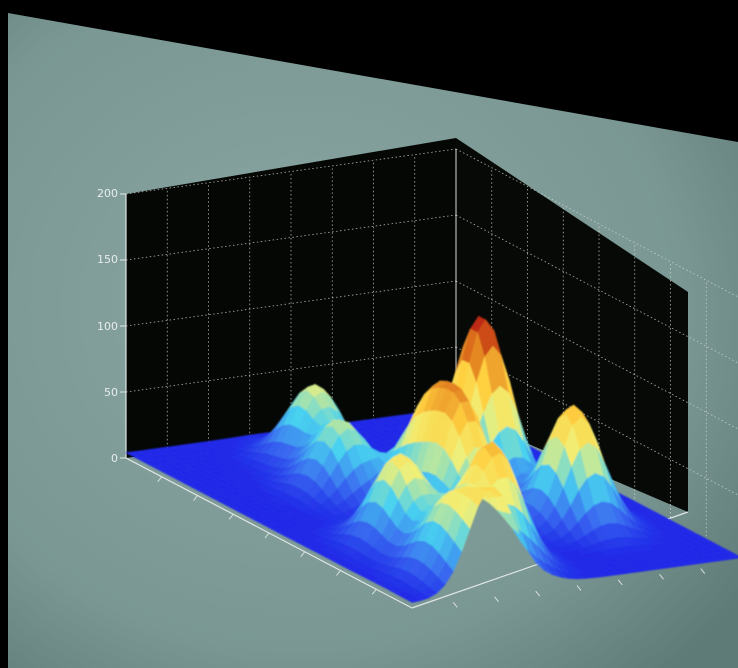 The image size is (738, 668). Describe the element at coordinates (596, 421) in the screenshot. I see `grid-line-right-z50` at that location.